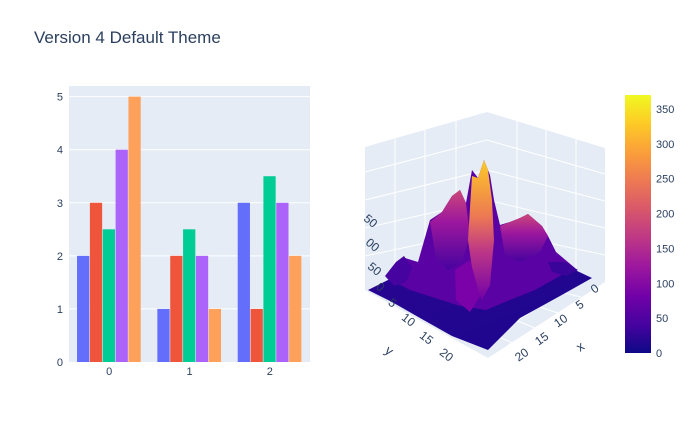  Describe the element at coordinates (389, 351) in the screenshot. I see `scene-y-axis-label: y` at that location.